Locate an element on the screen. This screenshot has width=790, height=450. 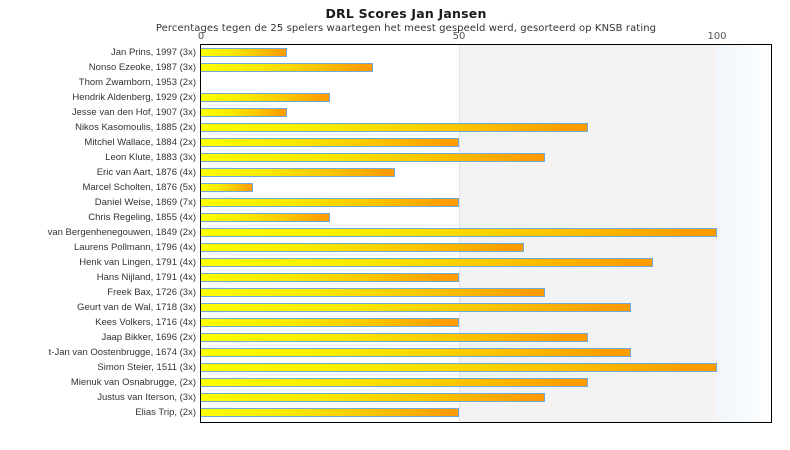
y-axis-label: Simon Steier, 1511 (3x) is located at coordinates (146, 367).